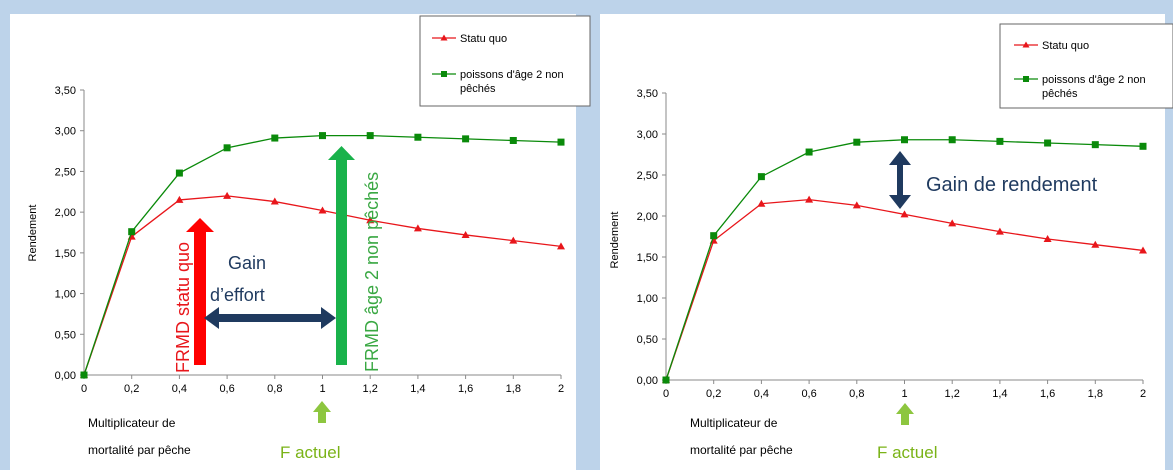 The height and width of the screenshot is (470, 1173). I want to click on left-x-tick-label: 1,4, so click(417, 389).